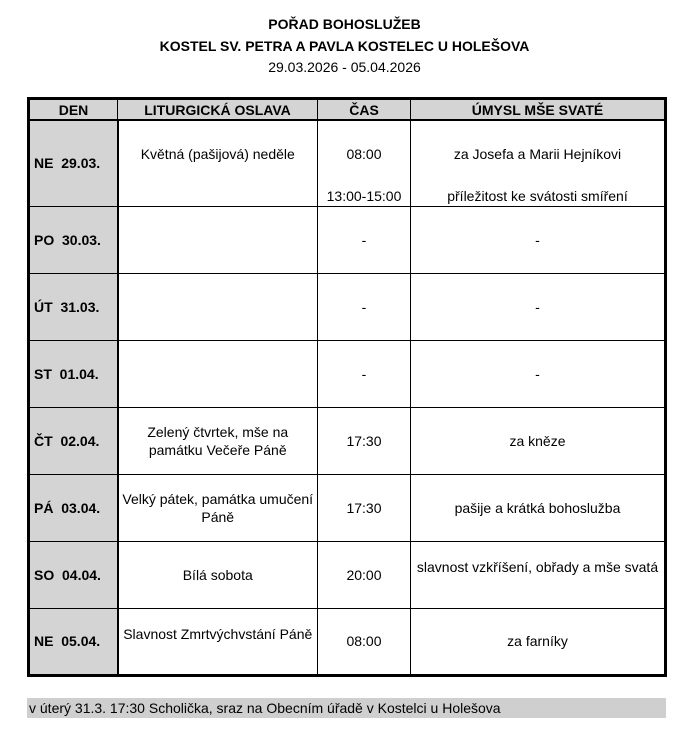 The image size is (689, 735). I want to click on day-cell: ÚT 31.03., so click(73, 306).